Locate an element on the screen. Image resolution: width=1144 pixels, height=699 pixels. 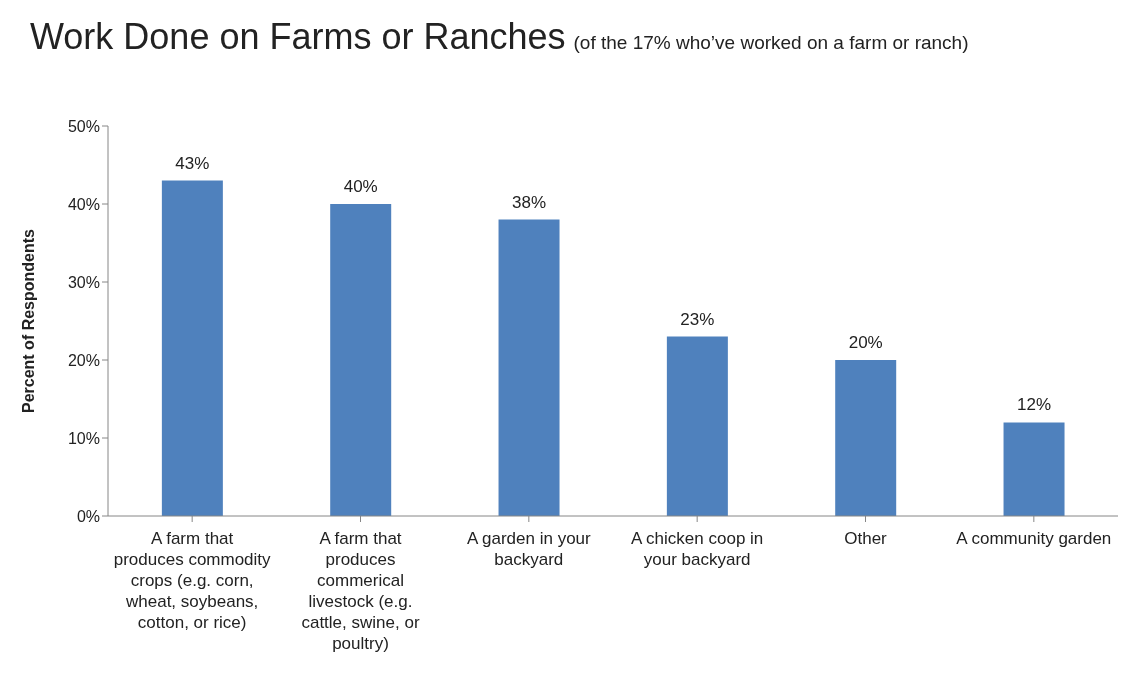
y-tick-label: 50% is located at coordinates (83, 126).